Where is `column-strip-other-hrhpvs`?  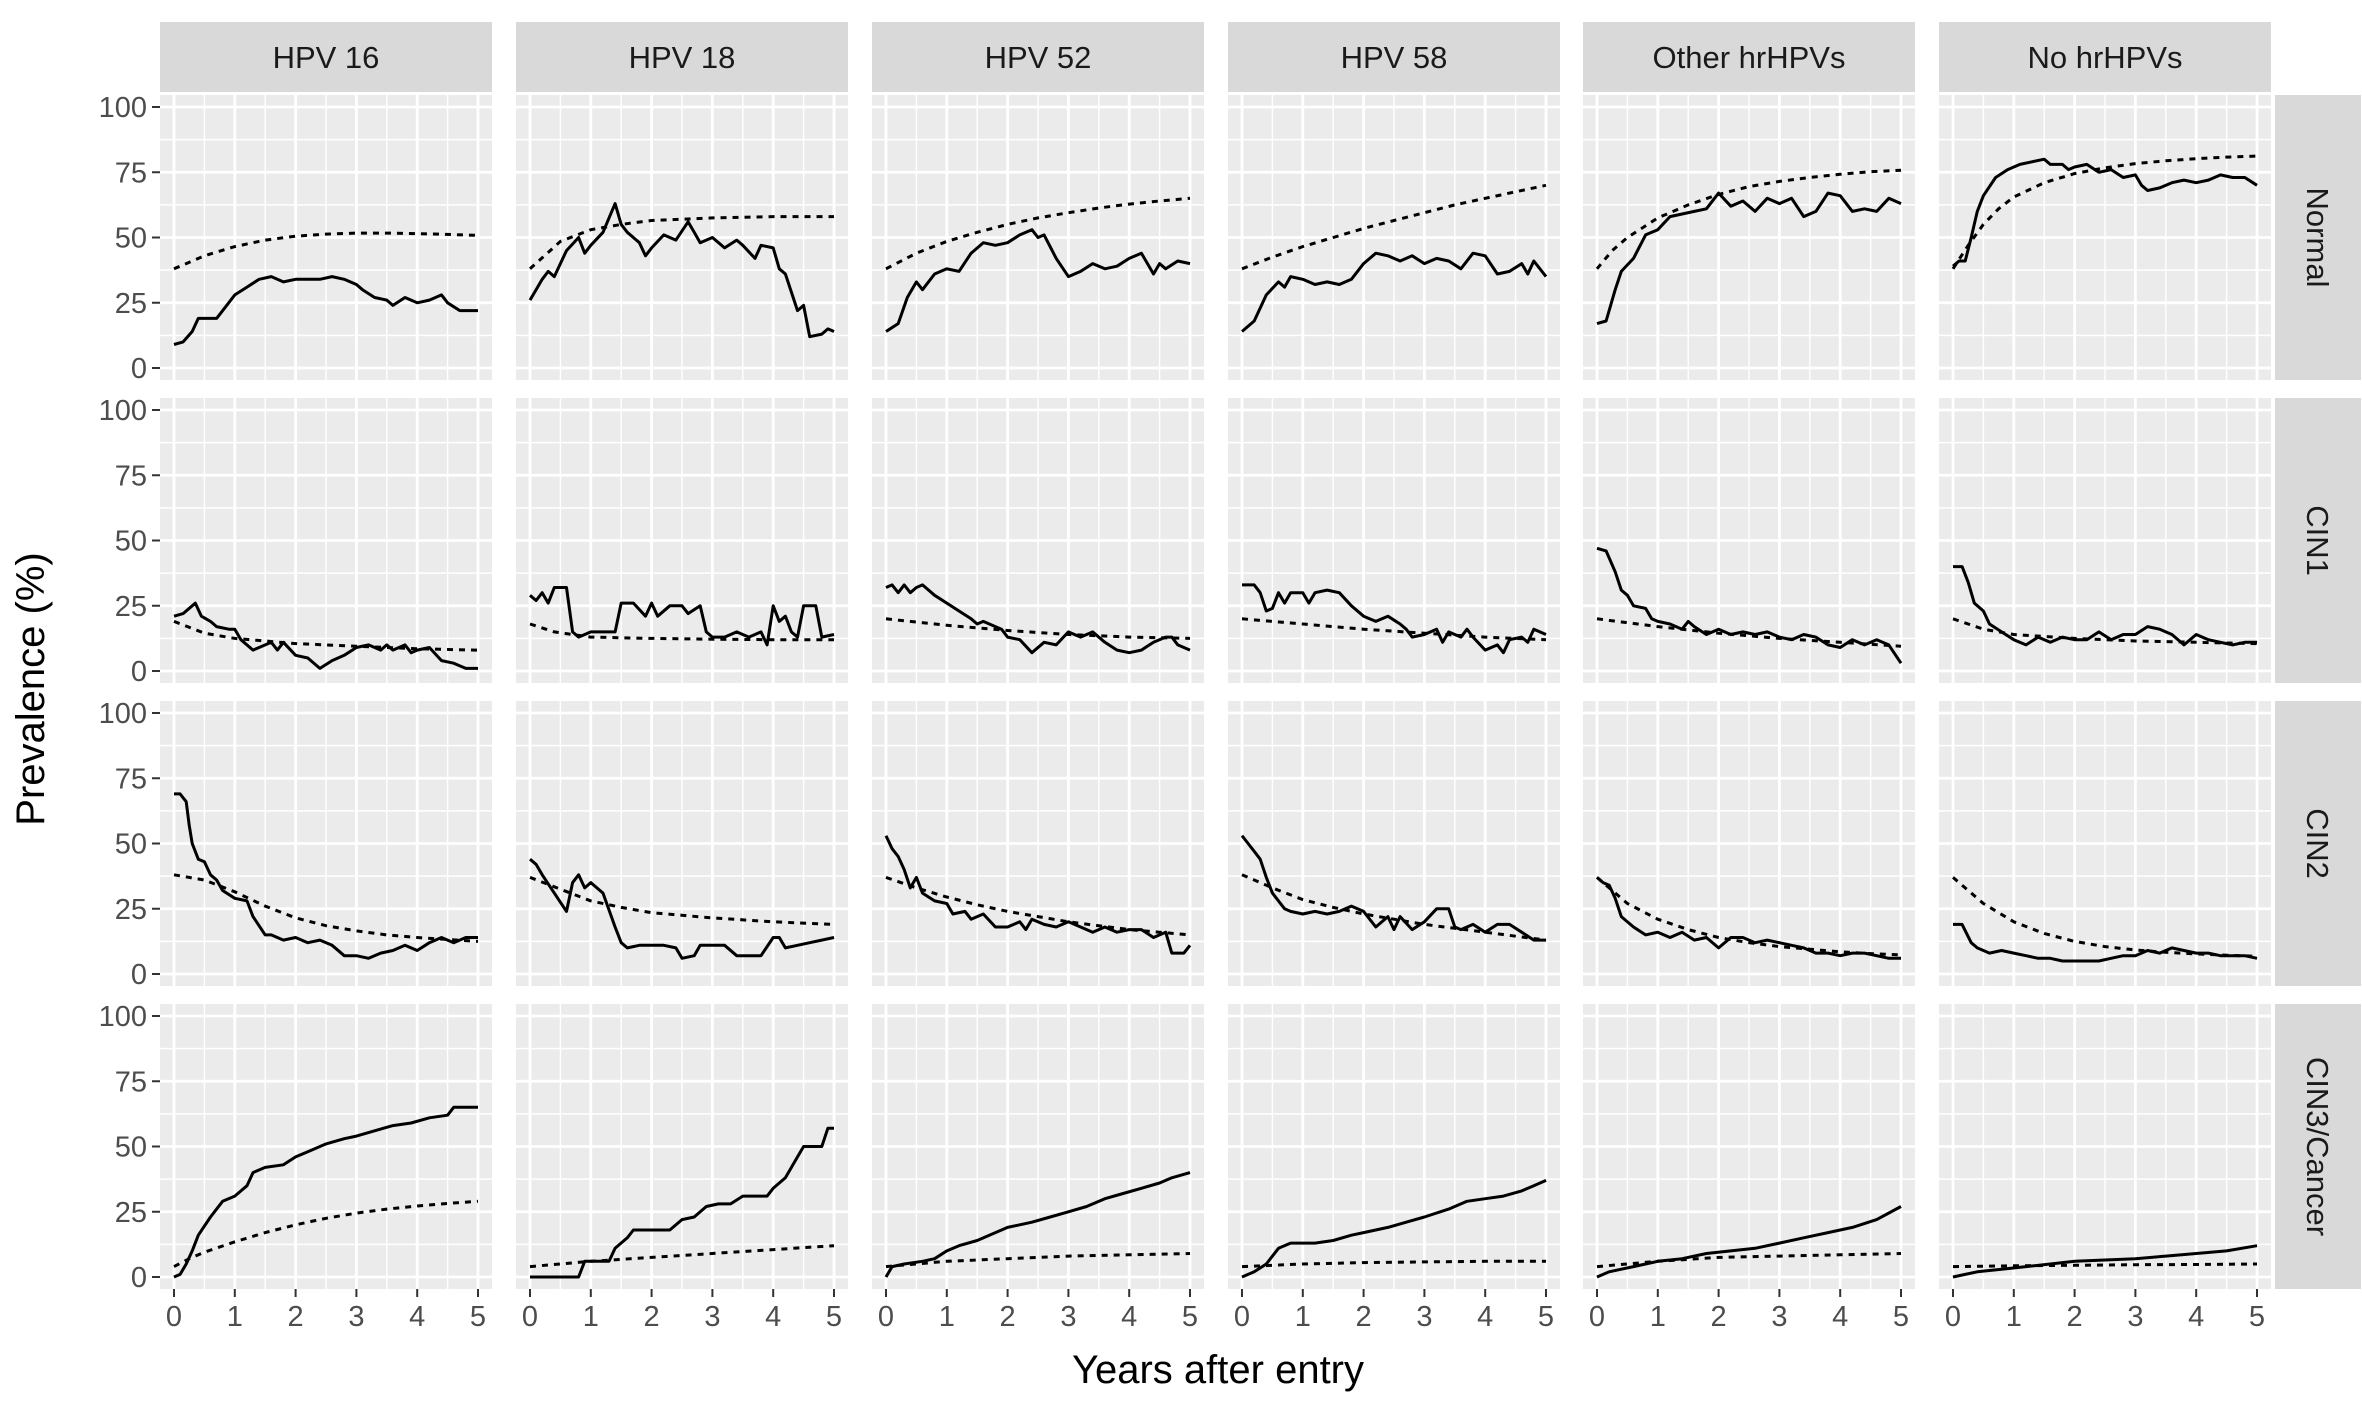
column-strip-other-hrhpvs is located at coordinates (1749, 57).